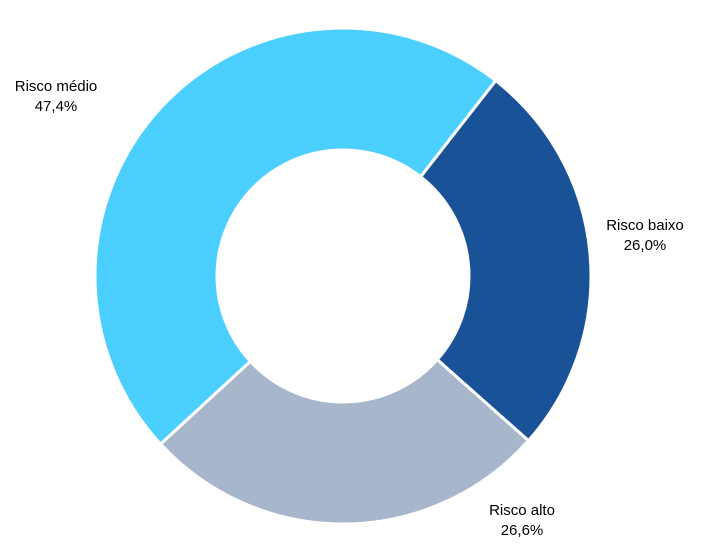 This screenshot has height=549, width=704. I want to click on label-value-risco-alto: 26,6%, so click(522, 530).